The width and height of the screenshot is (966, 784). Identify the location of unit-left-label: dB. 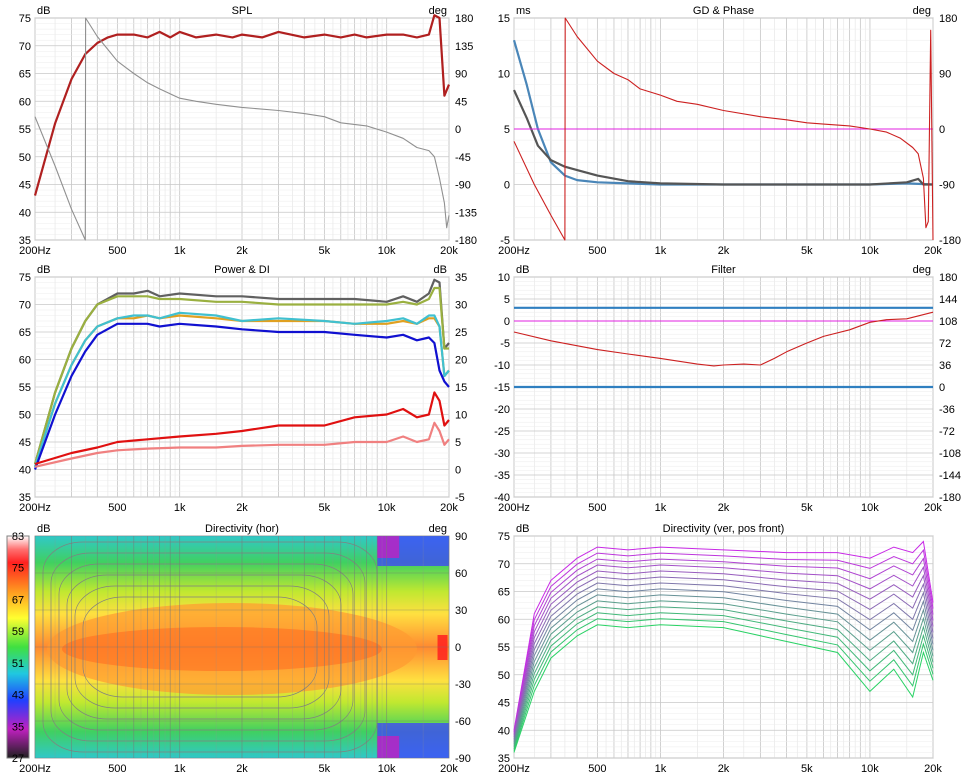
(522, 529).